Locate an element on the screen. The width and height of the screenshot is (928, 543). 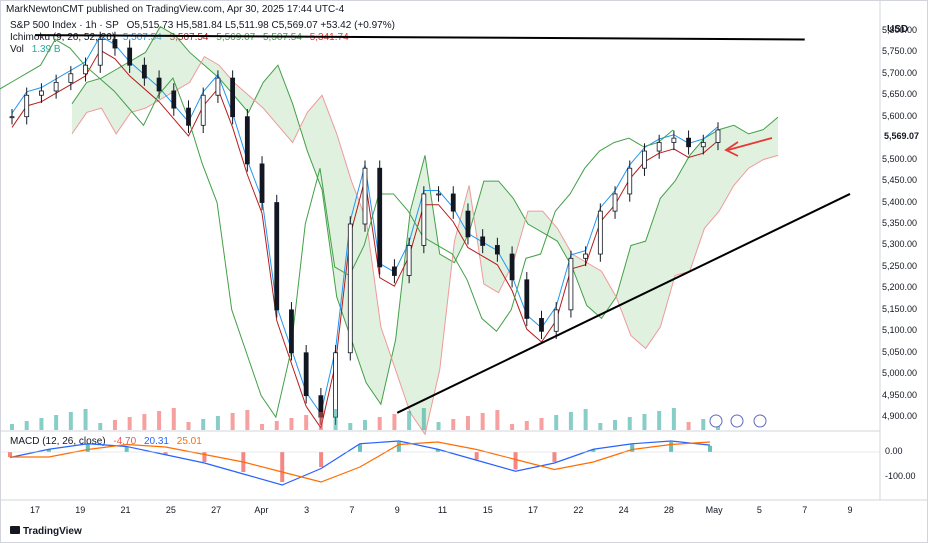
macd-hist-value: -4.70 is located at coordinates (125, 441).